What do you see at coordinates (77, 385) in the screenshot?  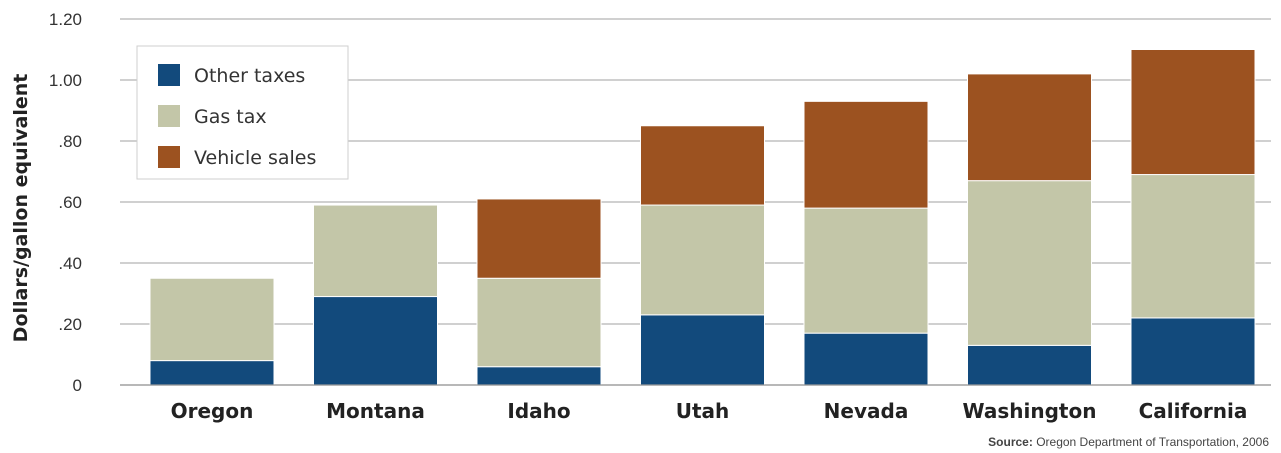 I see `y-tick-label: 0` at bounding box center [77, 385].